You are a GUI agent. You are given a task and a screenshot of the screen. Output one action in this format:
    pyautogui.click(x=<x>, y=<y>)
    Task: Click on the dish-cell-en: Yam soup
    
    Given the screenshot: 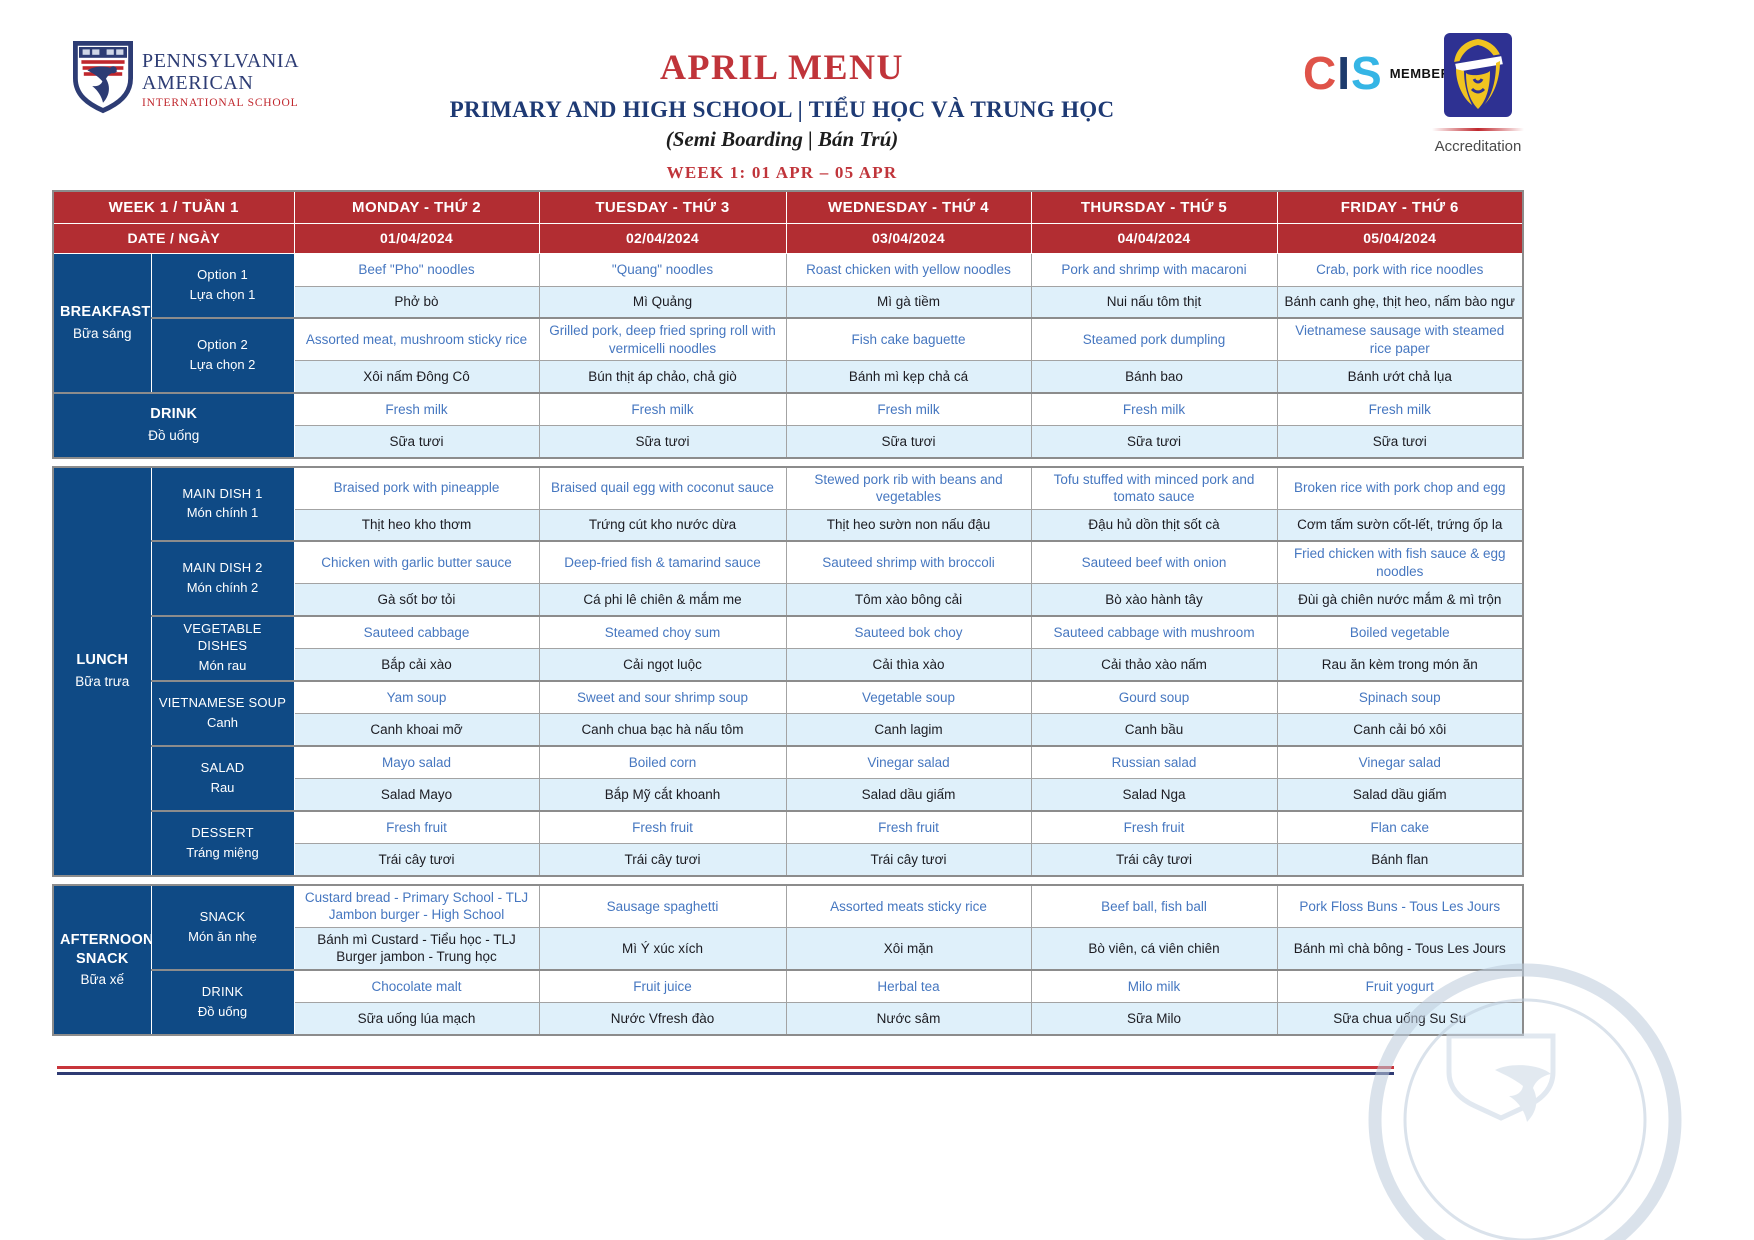 What is the action you would take?
    pyautogui.click(x=416, y=697)
    